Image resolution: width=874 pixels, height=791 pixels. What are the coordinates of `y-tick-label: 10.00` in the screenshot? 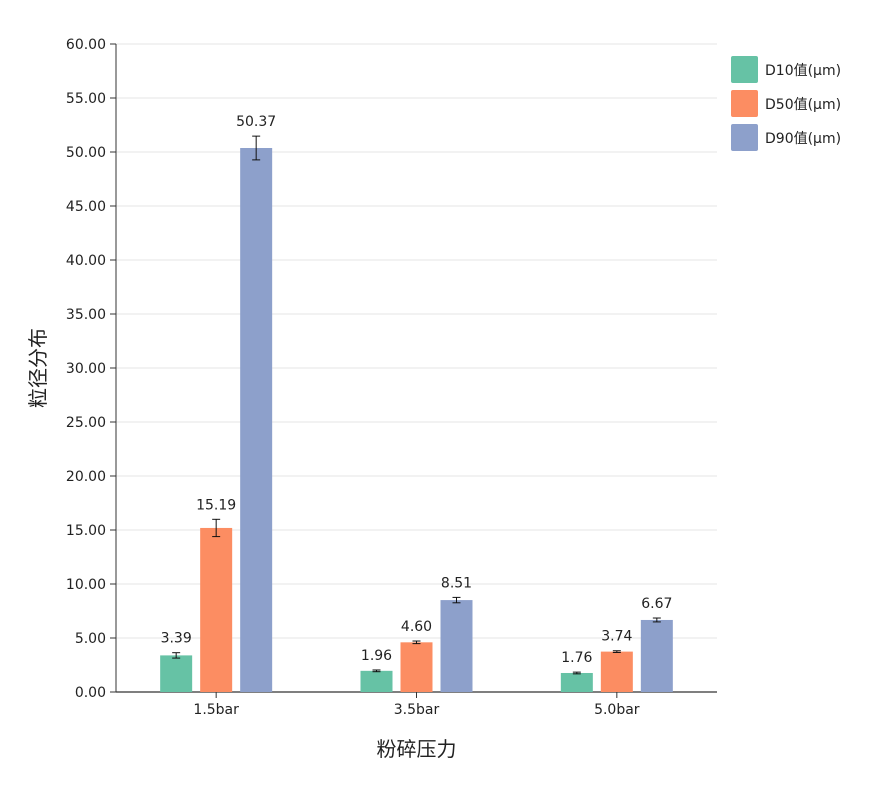 It's located at (86, 585).